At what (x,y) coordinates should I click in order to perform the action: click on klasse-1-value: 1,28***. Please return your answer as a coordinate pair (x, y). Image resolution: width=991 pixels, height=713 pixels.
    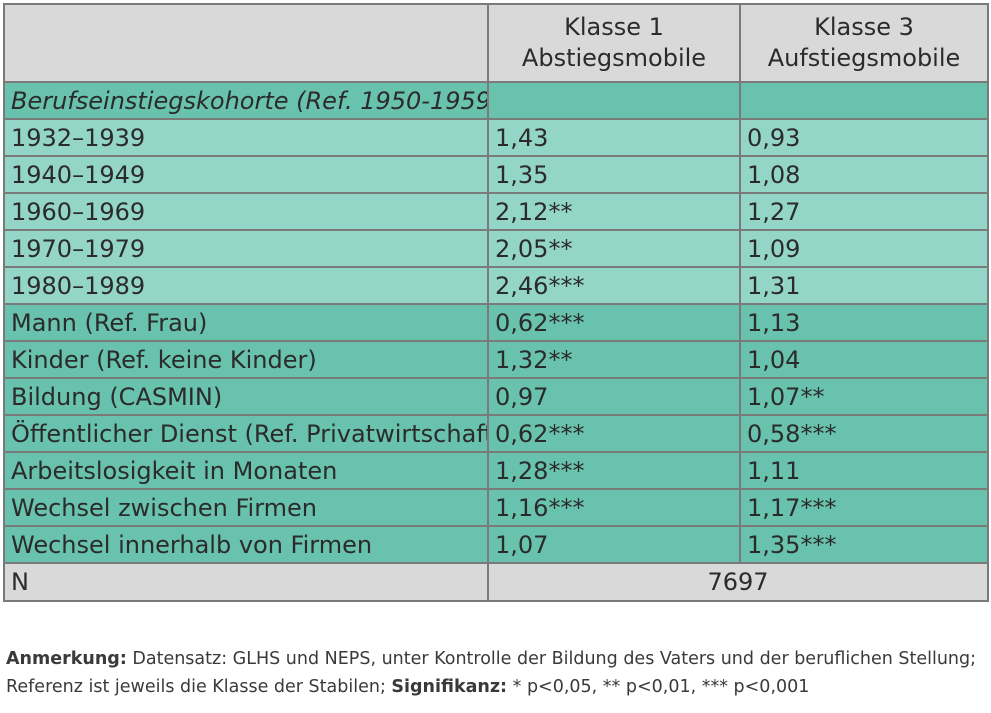
    Looking at the image, I should click on (614, 470).